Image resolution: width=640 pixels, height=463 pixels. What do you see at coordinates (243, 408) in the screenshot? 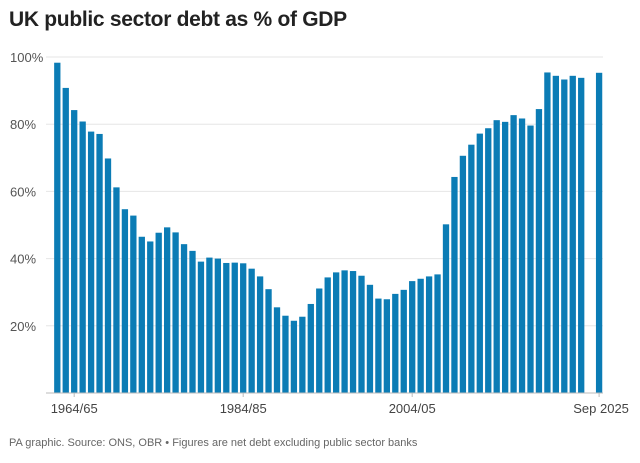
I see `x-tick-label: 1984/85` at bounding box center [243, 408].